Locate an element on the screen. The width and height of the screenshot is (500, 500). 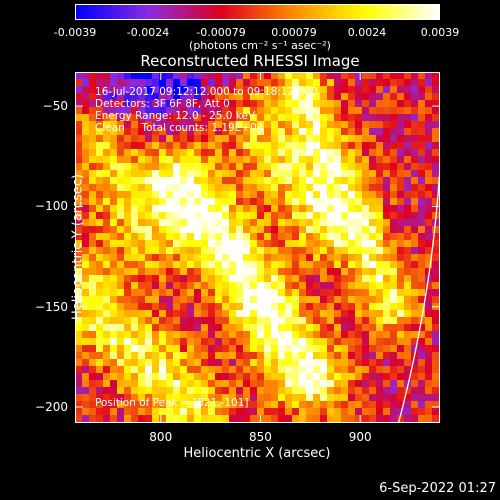
y-tick-label: −50 is located at coordinates (55, 106).